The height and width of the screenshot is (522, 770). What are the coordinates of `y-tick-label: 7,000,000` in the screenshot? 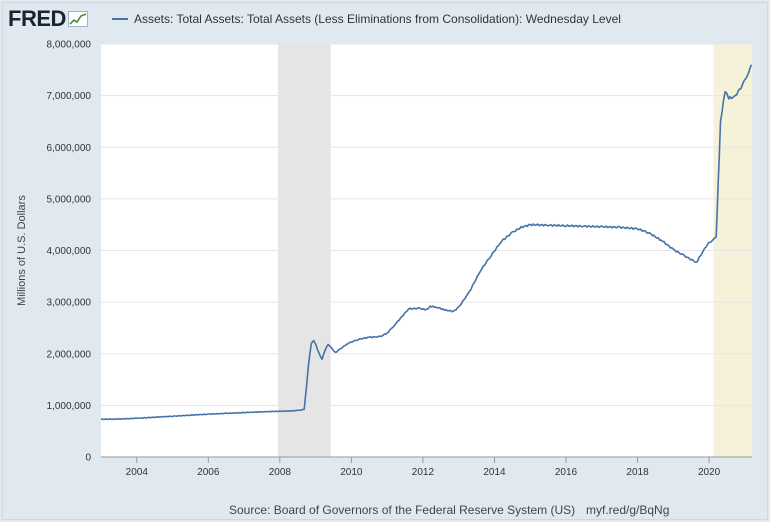 It's located at (69, 96).